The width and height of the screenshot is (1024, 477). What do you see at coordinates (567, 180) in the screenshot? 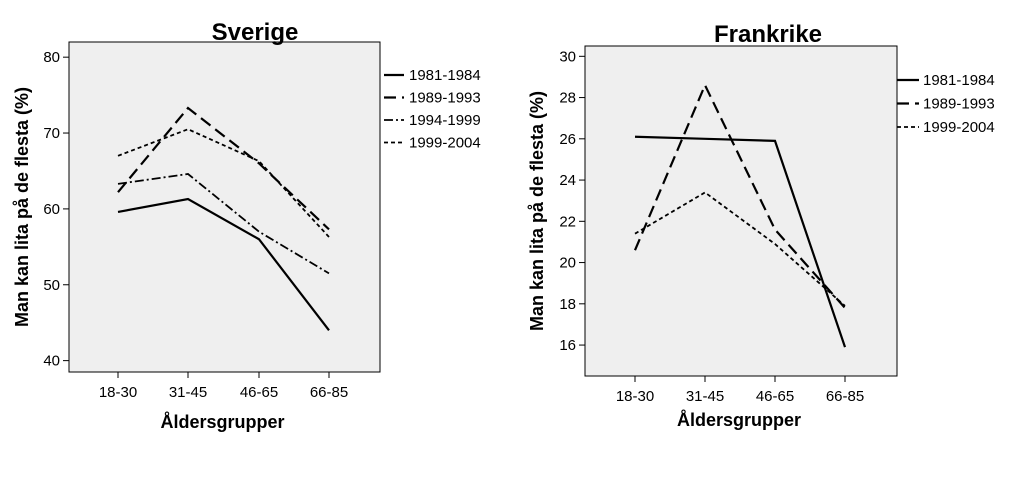
I see `chart2-y-tick-label: 24` at bounding box center [567, 180].